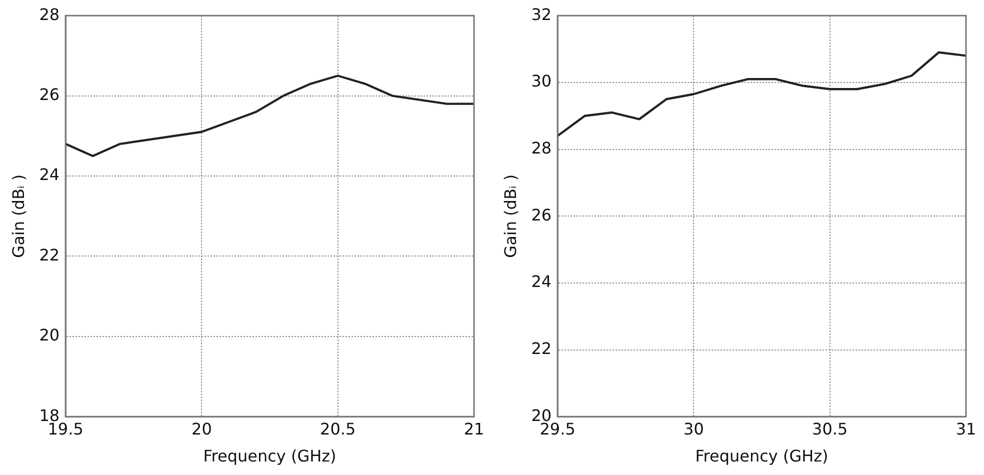  Describe the element at coordinates (966, 428) in the screenshot. I see `x-tick-label: 31` at that location.